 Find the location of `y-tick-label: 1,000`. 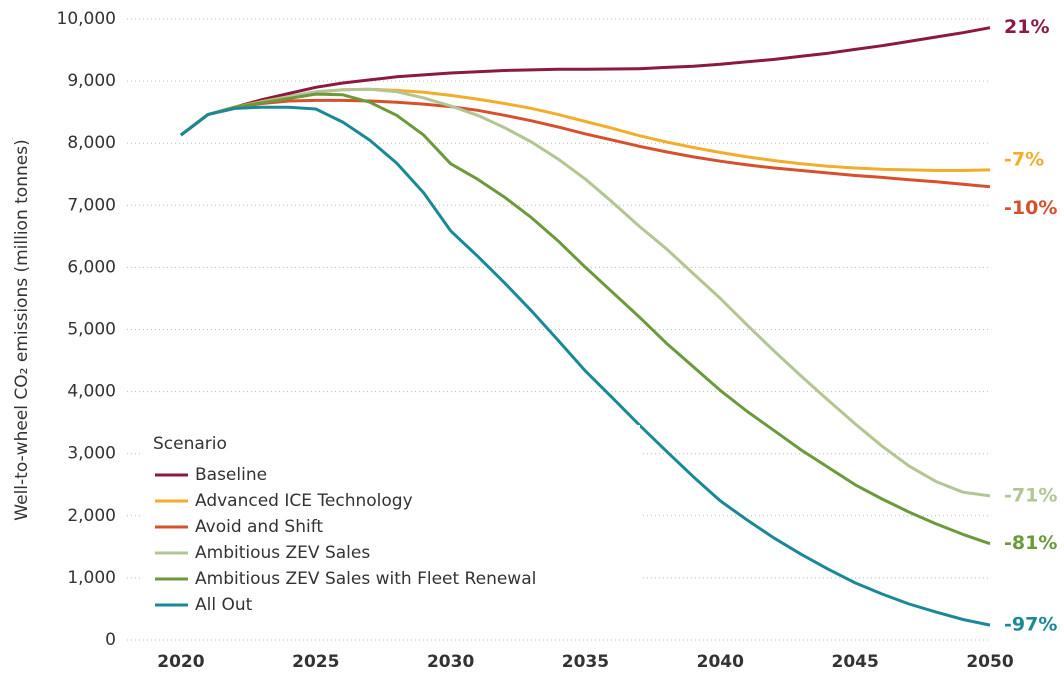

y-tick-label: 1,000 is located at coordinates (91, 578).